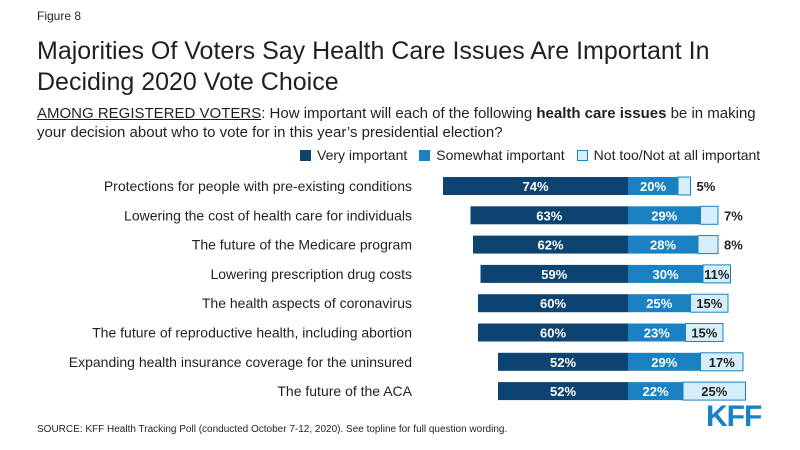  Describe the element at coordinates (302, 245) in the screenshot. I see `category-label: The future of the Medicare program` at that location.